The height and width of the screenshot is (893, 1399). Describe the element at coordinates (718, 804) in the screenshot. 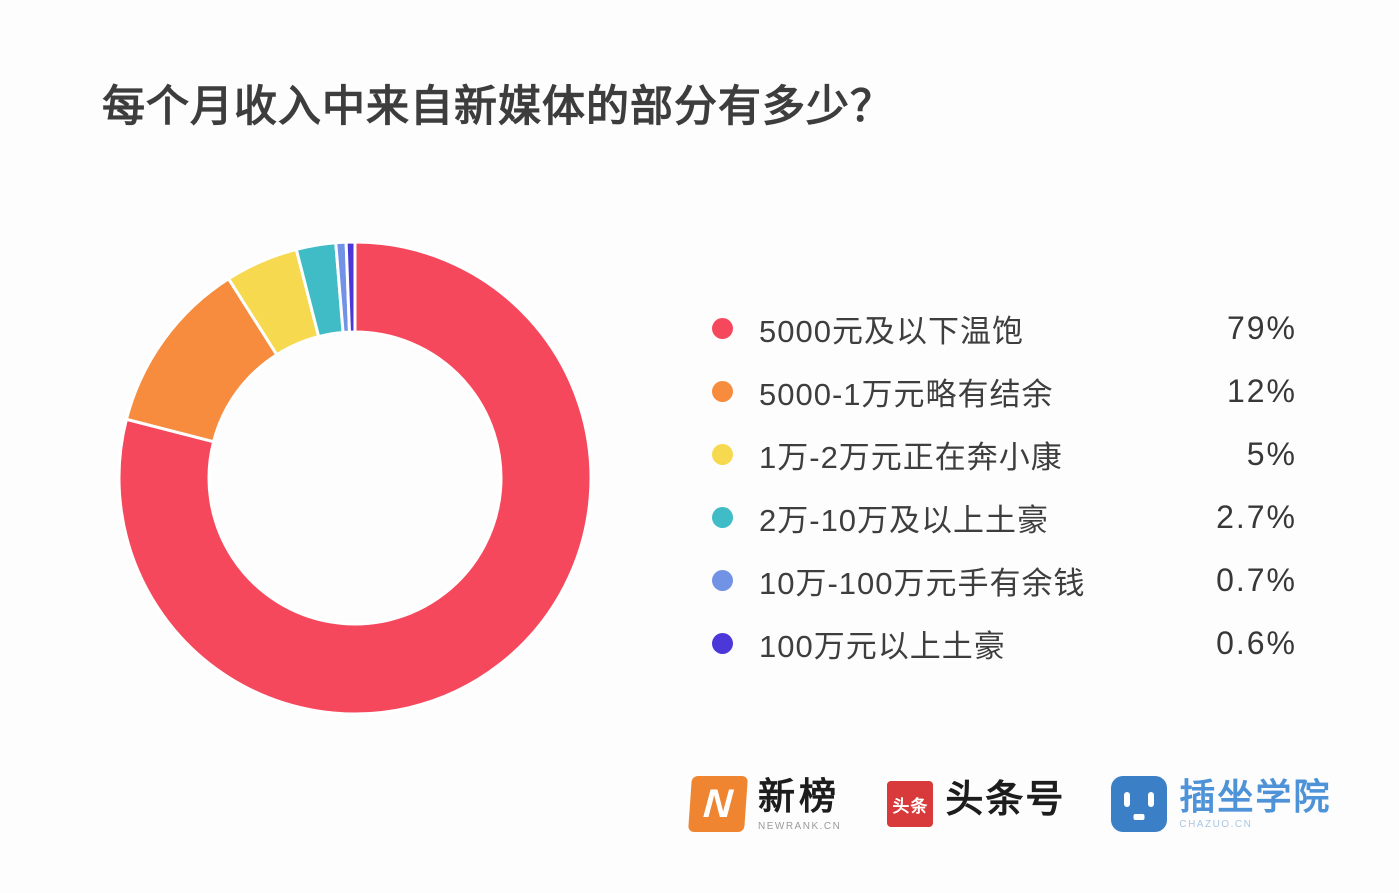

I see `newrank-n-icon: N` at that location.